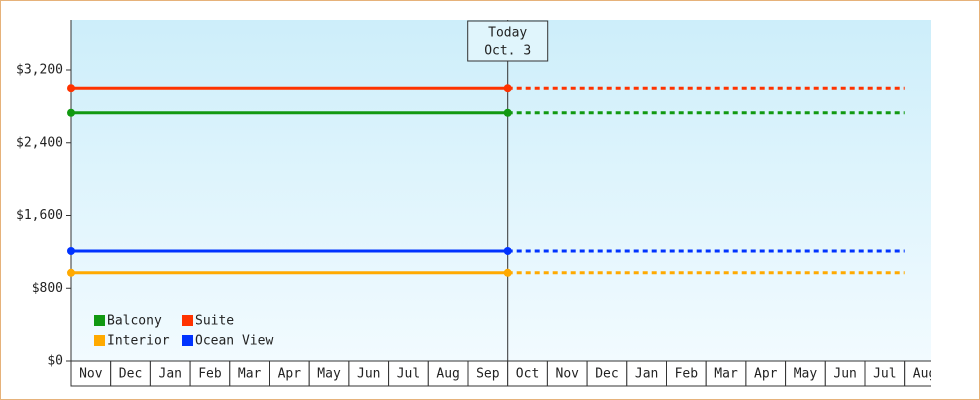 The width and height of the screenshot is (980, 400). I want to click on legend-label: Suite, so click(214, 321).